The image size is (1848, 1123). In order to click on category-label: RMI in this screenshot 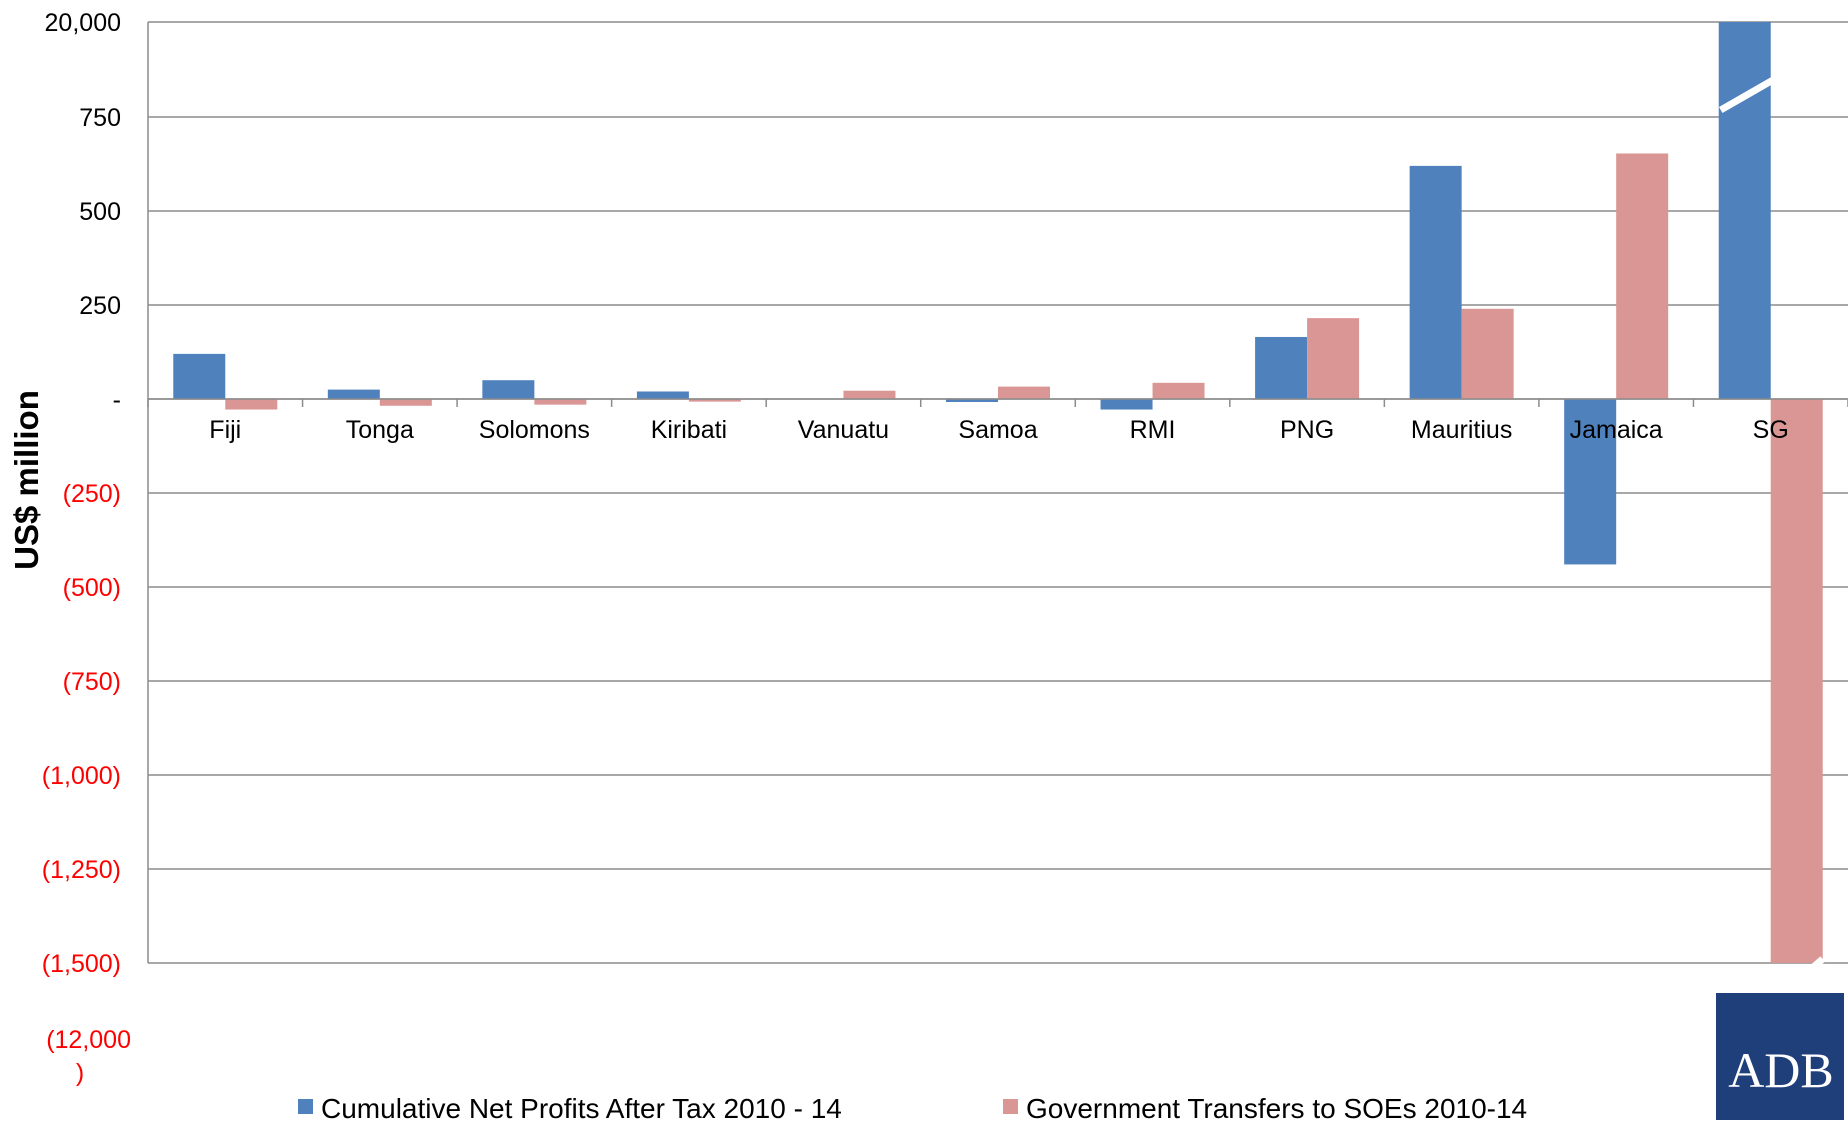, I will do `click(1153, 430)`.